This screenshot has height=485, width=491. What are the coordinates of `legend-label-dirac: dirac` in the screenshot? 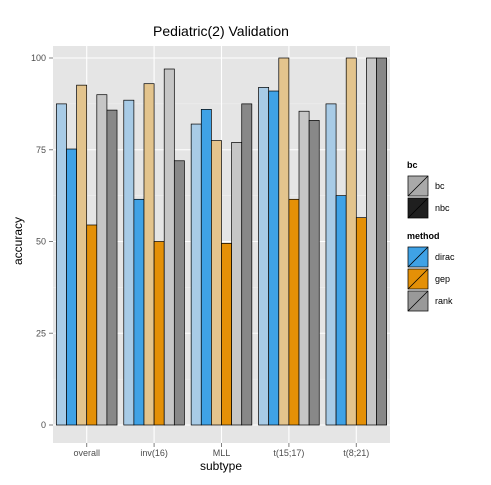 It's located at (445, 257).